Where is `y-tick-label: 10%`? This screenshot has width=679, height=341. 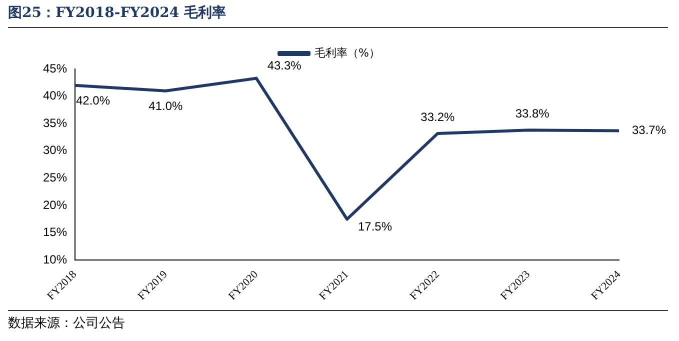
y-tick-label: 10% is located at coordinates (55, 259).